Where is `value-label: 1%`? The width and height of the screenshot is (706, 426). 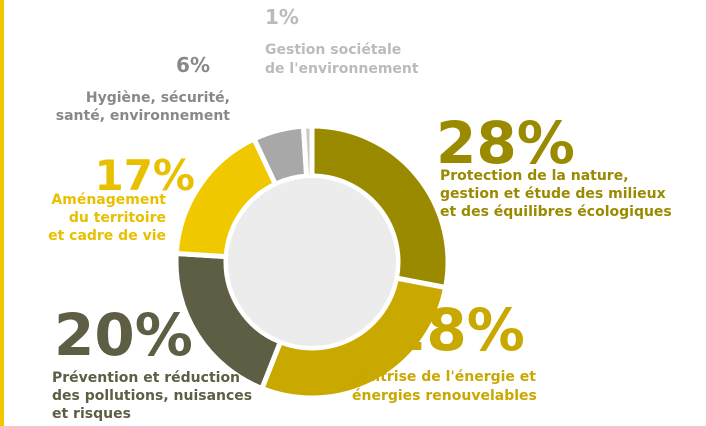 value-label: 1% is located at coordinates (282, 17).